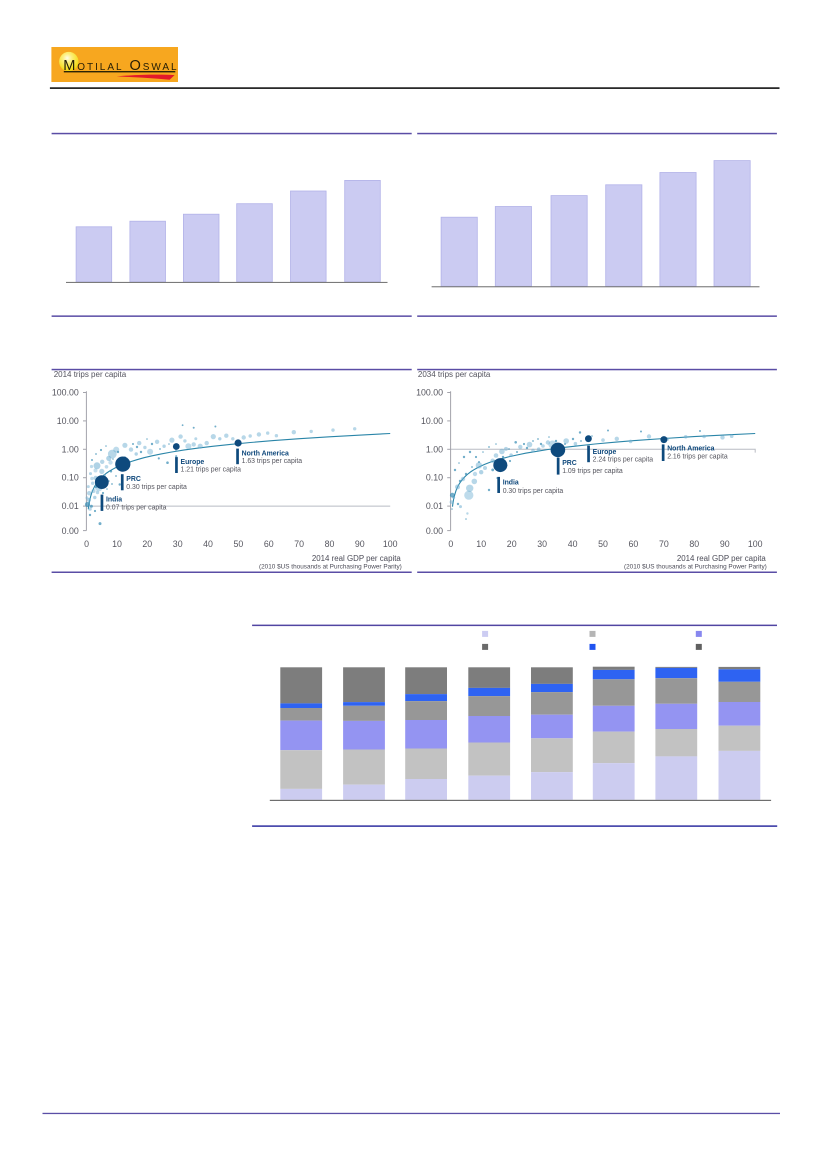 The width and height of the screenshot is (827, 1169). I want to click on svg-text: 1.09 trips per capita, so click(592, 471).